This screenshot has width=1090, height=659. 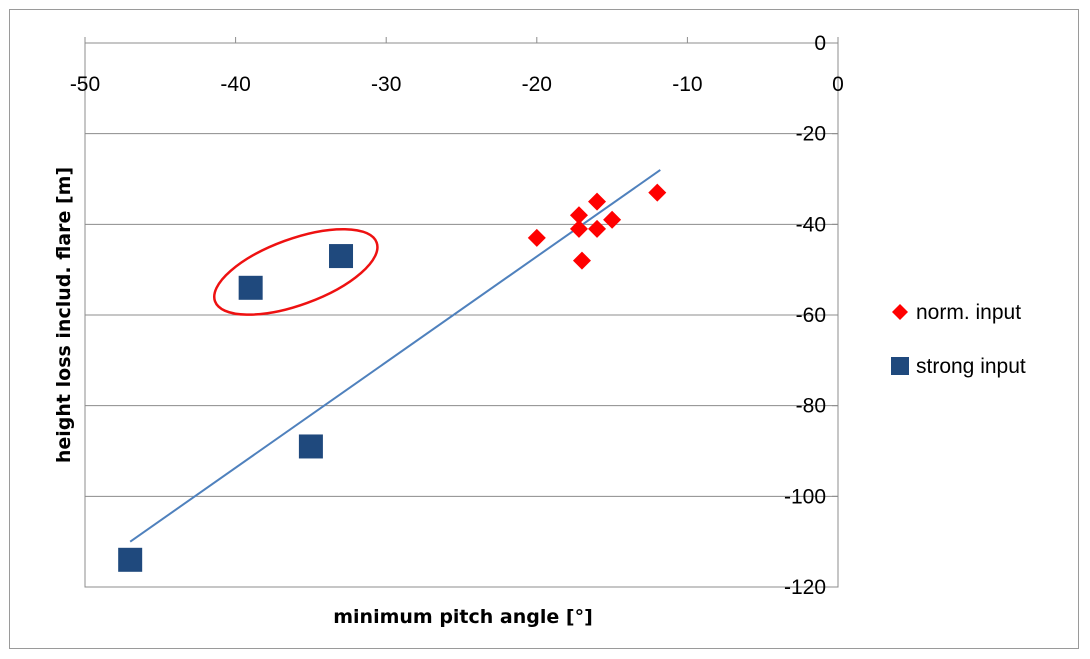 I want to click on y-tick-label: 0, so click(x=820, y=43).